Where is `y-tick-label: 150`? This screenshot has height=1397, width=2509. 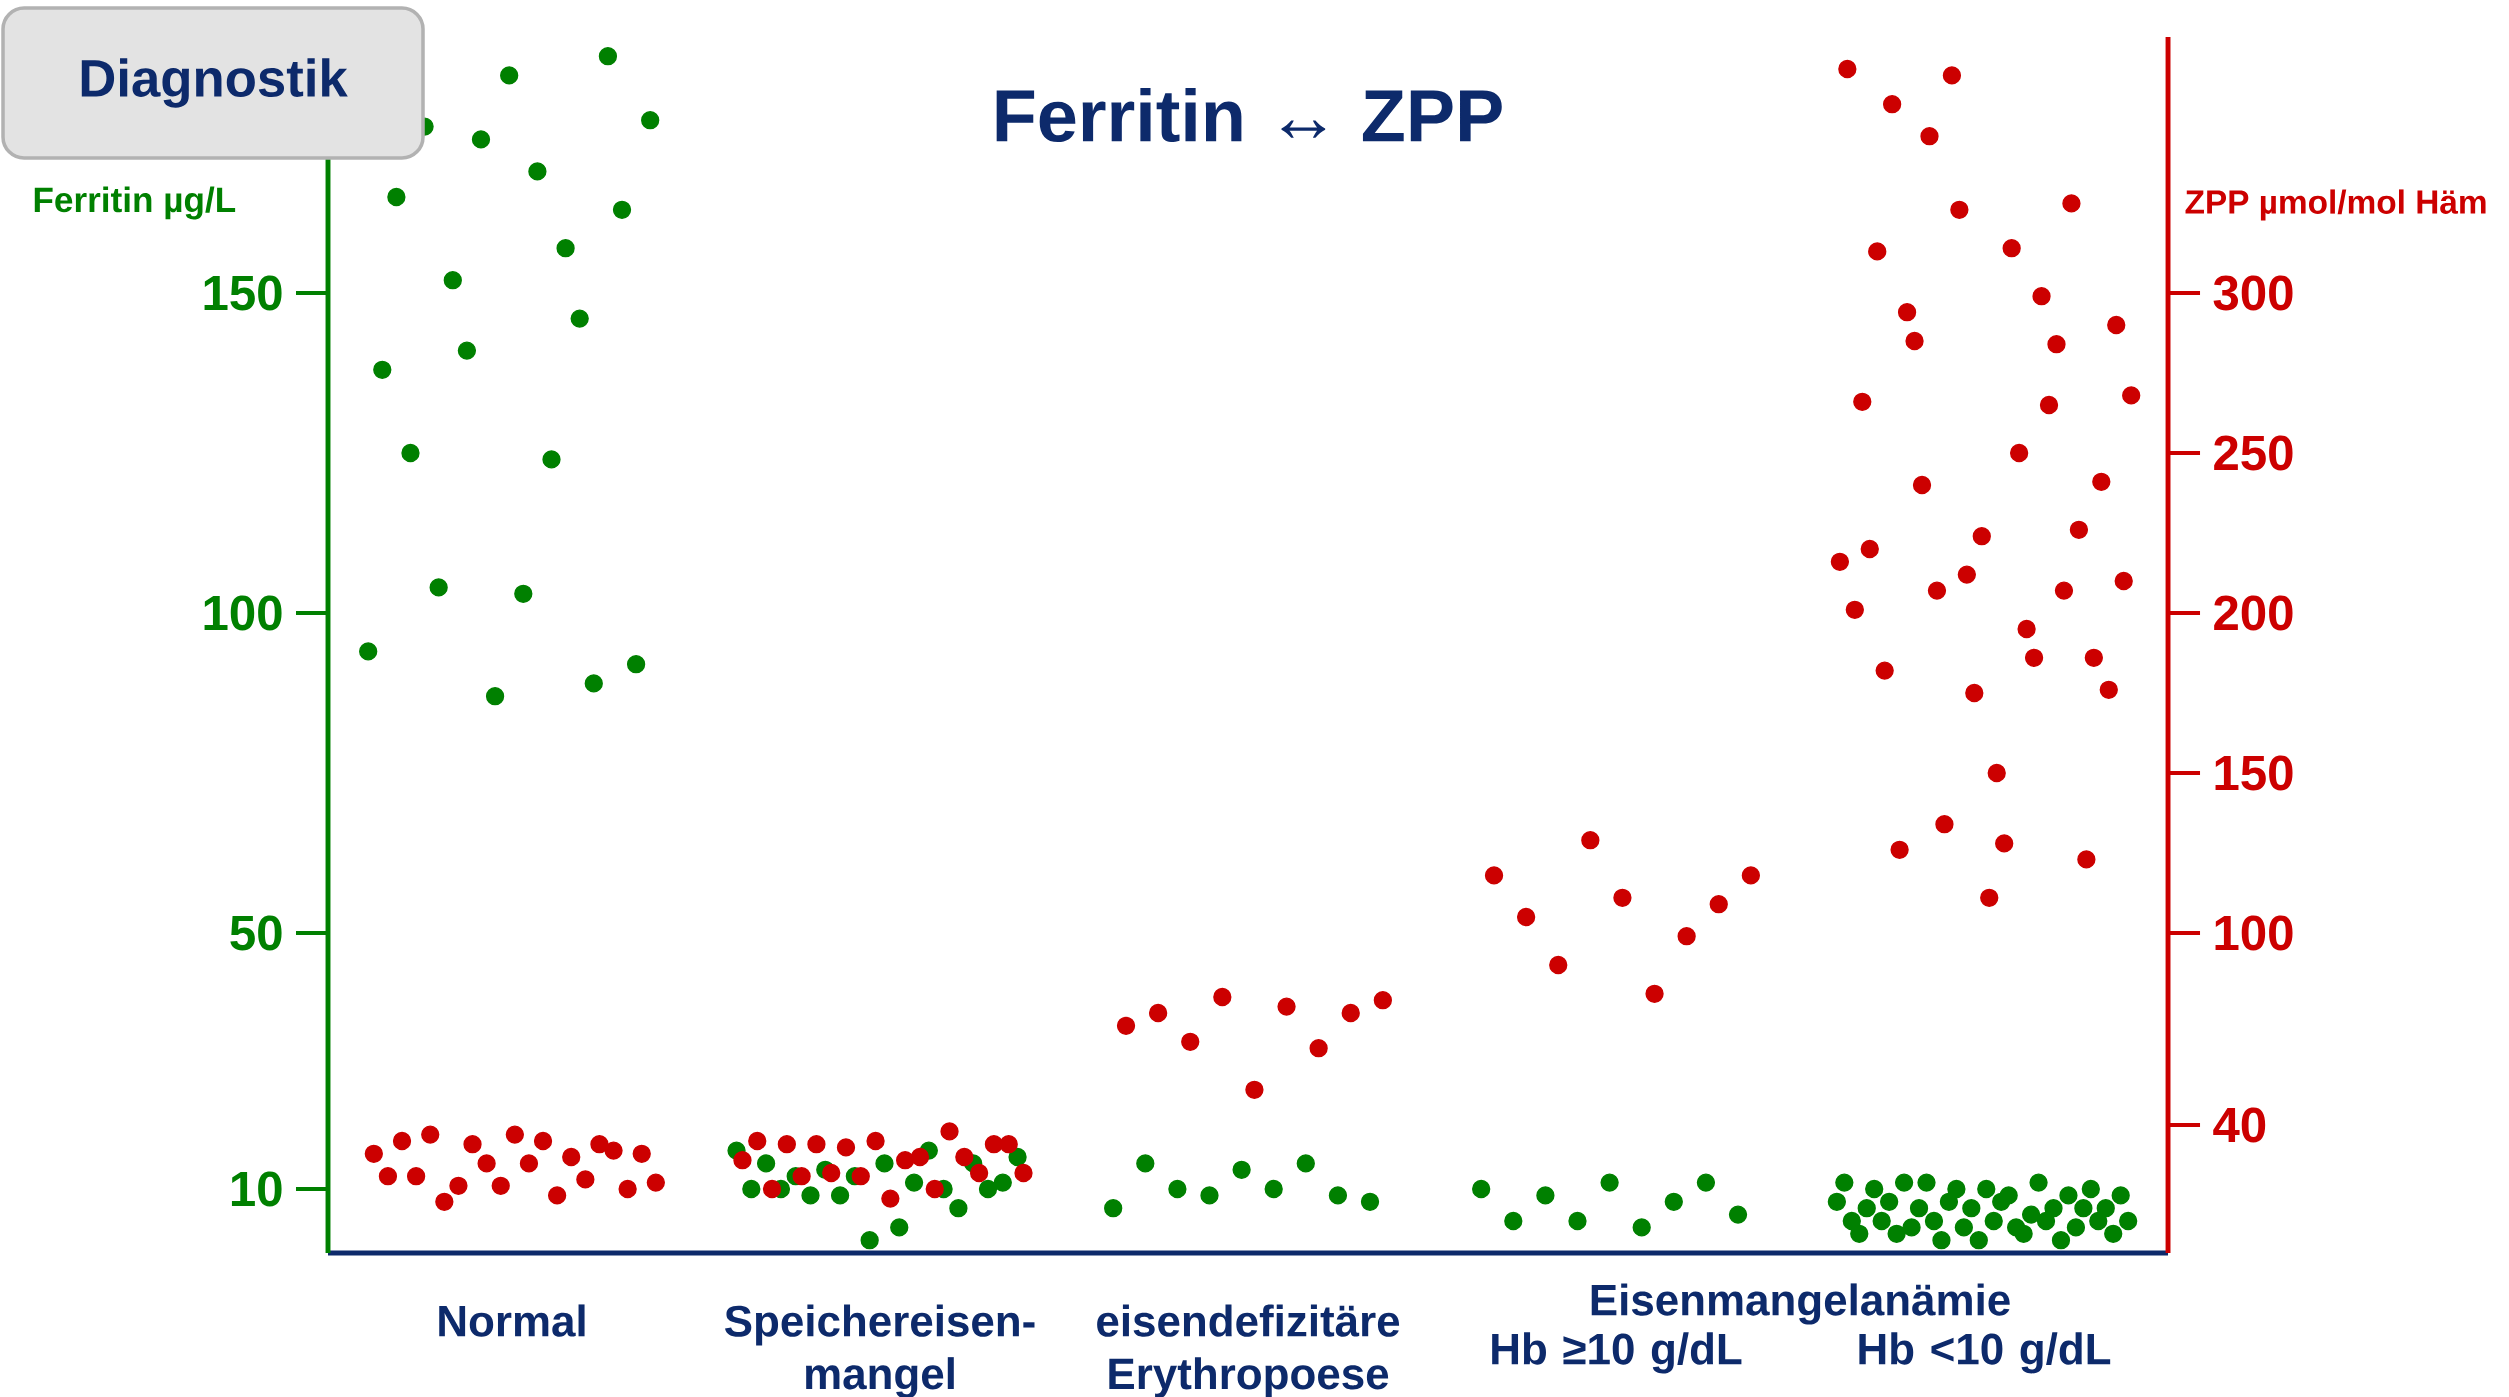 y-tick-label: 150 is located at coordinates (243, 293).